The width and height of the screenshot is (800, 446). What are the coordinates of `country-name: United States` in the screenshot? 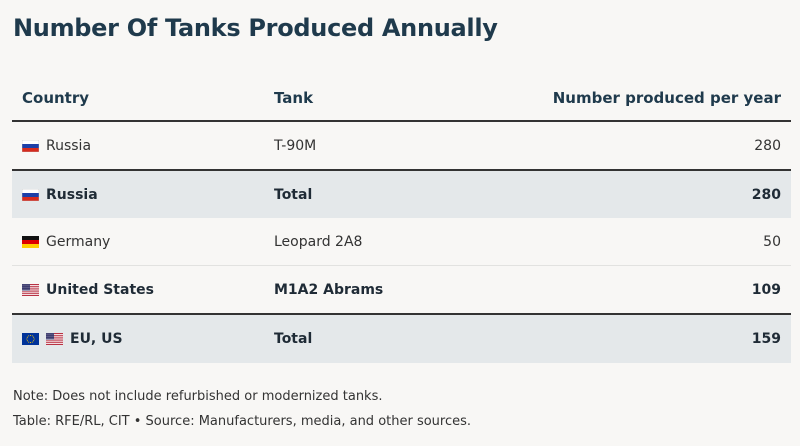 It's located at (100, 289).